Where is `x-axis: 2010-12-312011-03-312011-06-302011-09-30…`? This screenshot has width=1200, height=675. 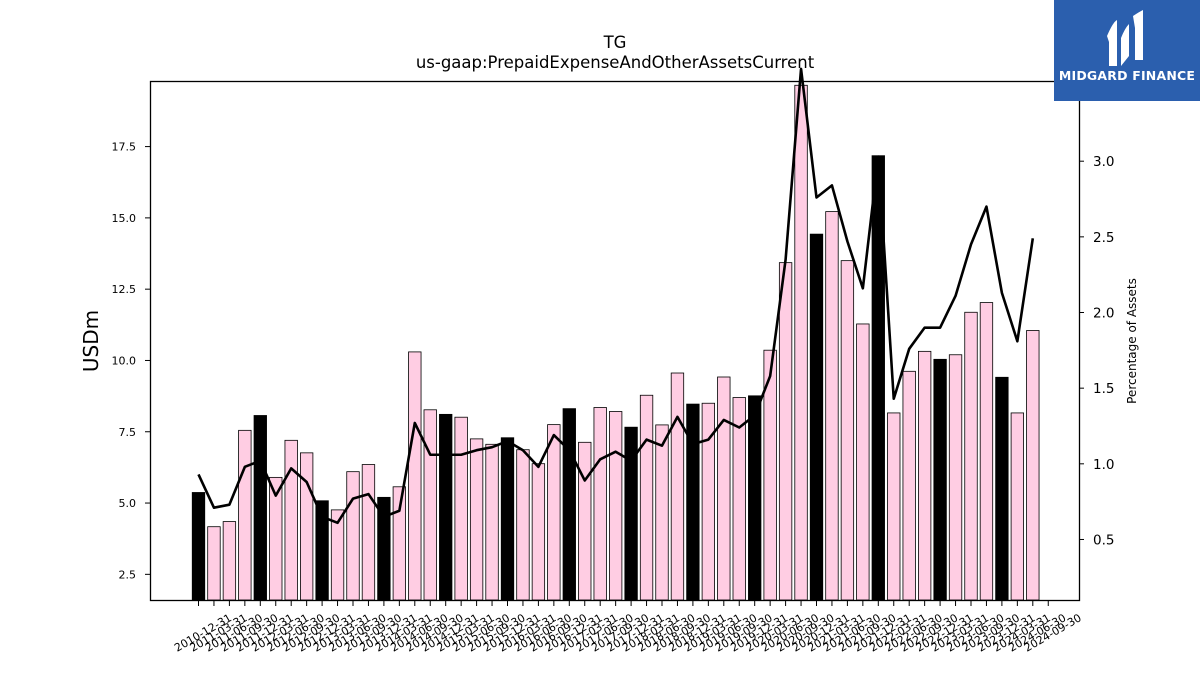 x-axis: 2010-12-312011-03-312011-06-302011-09-30… is located at coordinates (628, 627).